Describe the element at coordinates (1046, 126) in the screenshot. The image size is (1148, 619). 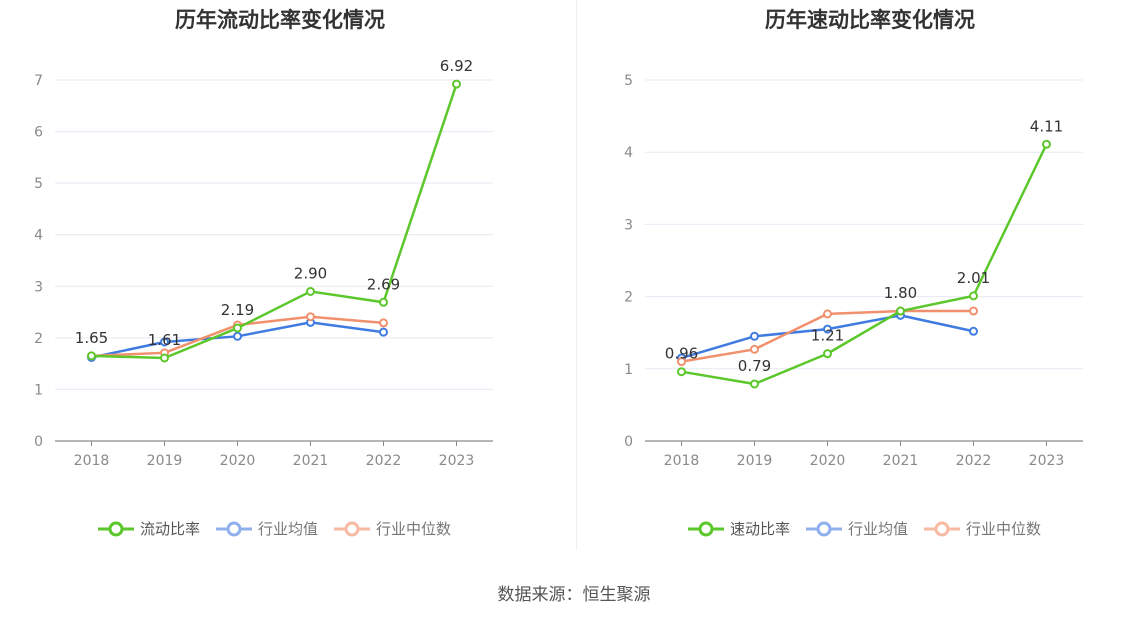
I see `data-label: 4.11` at that location.